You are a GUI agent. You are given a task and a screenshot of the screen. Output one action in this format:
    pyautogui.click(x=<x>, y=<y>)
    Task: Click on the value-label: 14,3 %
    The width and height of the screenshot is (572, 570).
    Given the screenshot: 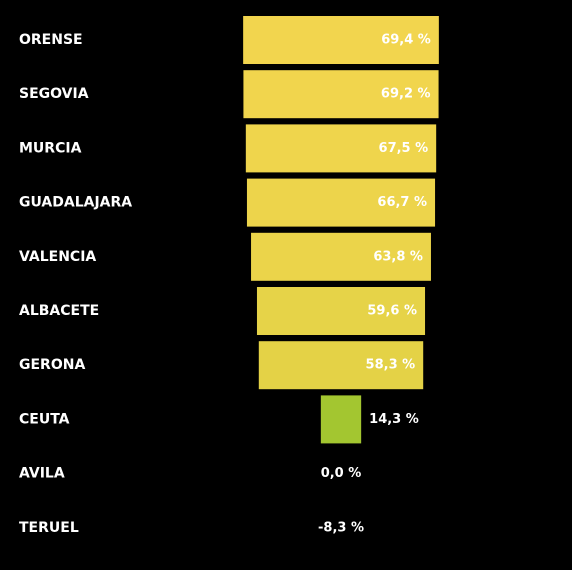 What is the action you would take?
    pyautogui.click(x=394, y=419)
    